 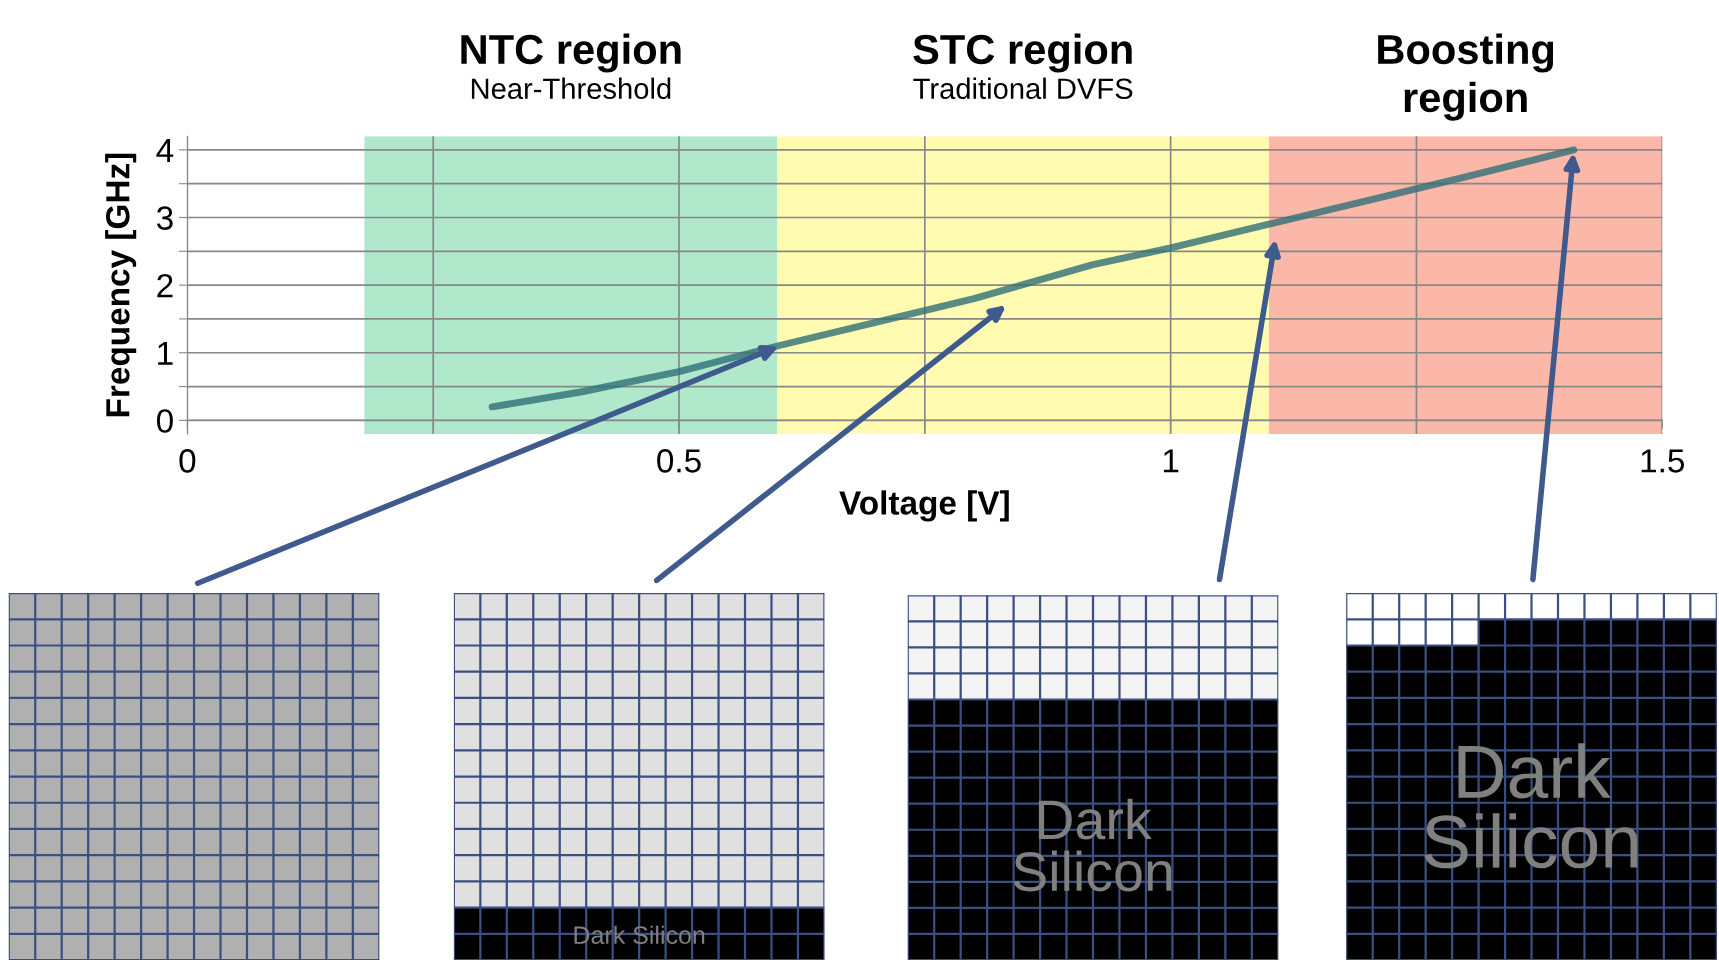 I want to click on text: Near-Threshold, so click(x=571, y=88).